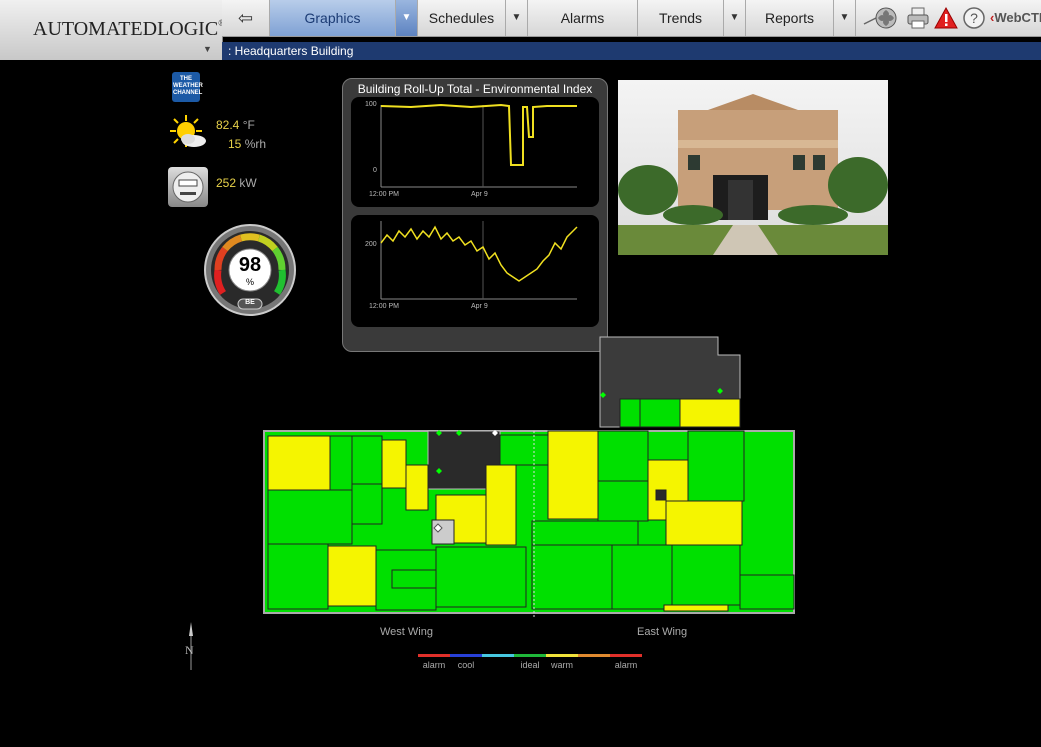 The width and height of the screenshot is (1041, 747). What do you see at coordinates (226, 183) in the screenshot?
I see `power-value: 252` at bounding box center [226, 183].